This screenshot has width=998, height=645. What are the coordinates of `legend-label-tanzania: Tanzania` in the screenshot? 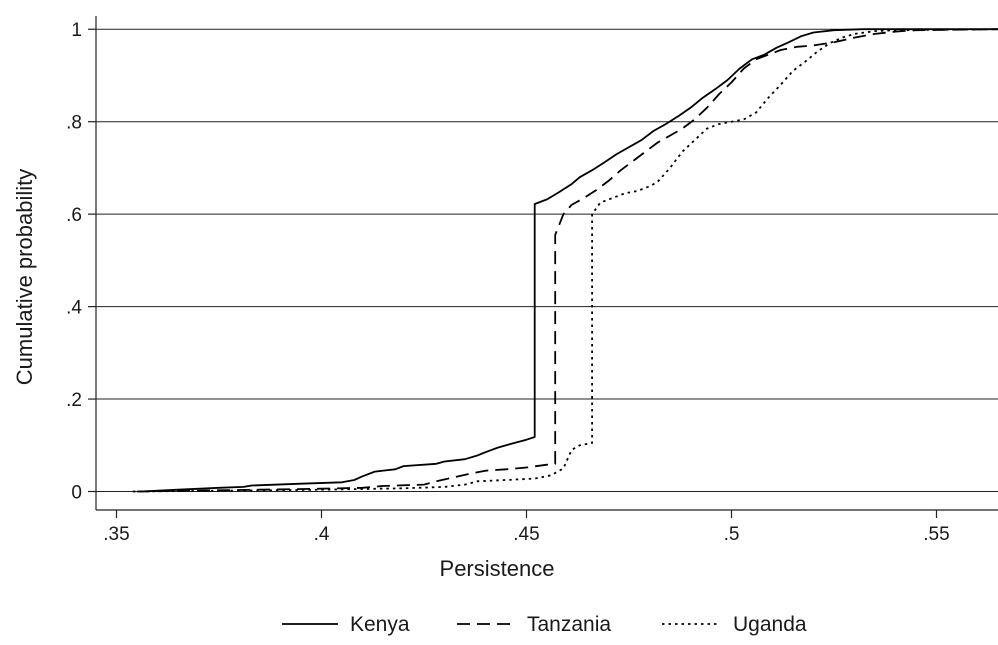 It's located at (569, 624).